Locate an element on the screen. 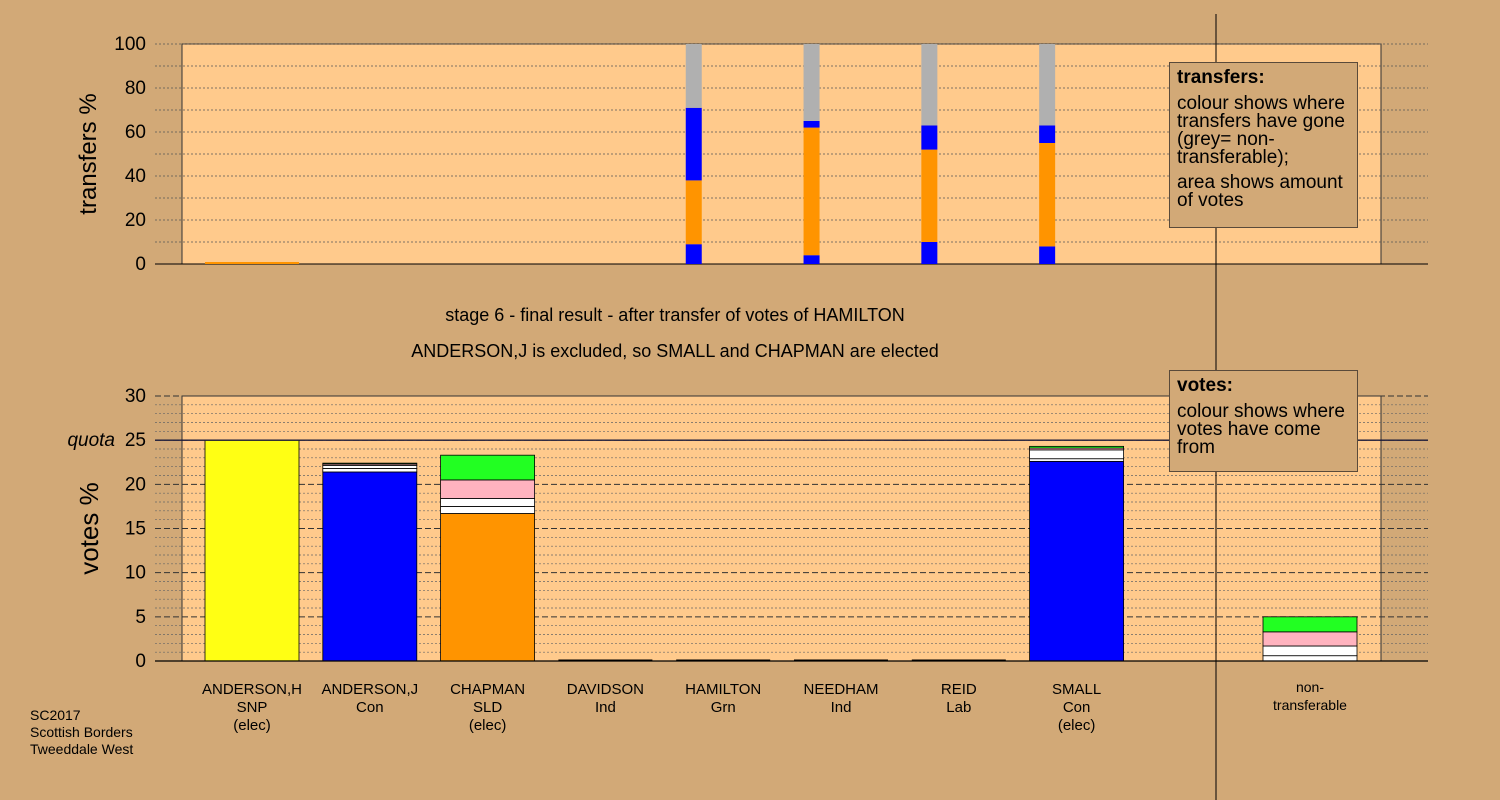  footer-ward: Tweeddale West is located at coordinates (82, 749).